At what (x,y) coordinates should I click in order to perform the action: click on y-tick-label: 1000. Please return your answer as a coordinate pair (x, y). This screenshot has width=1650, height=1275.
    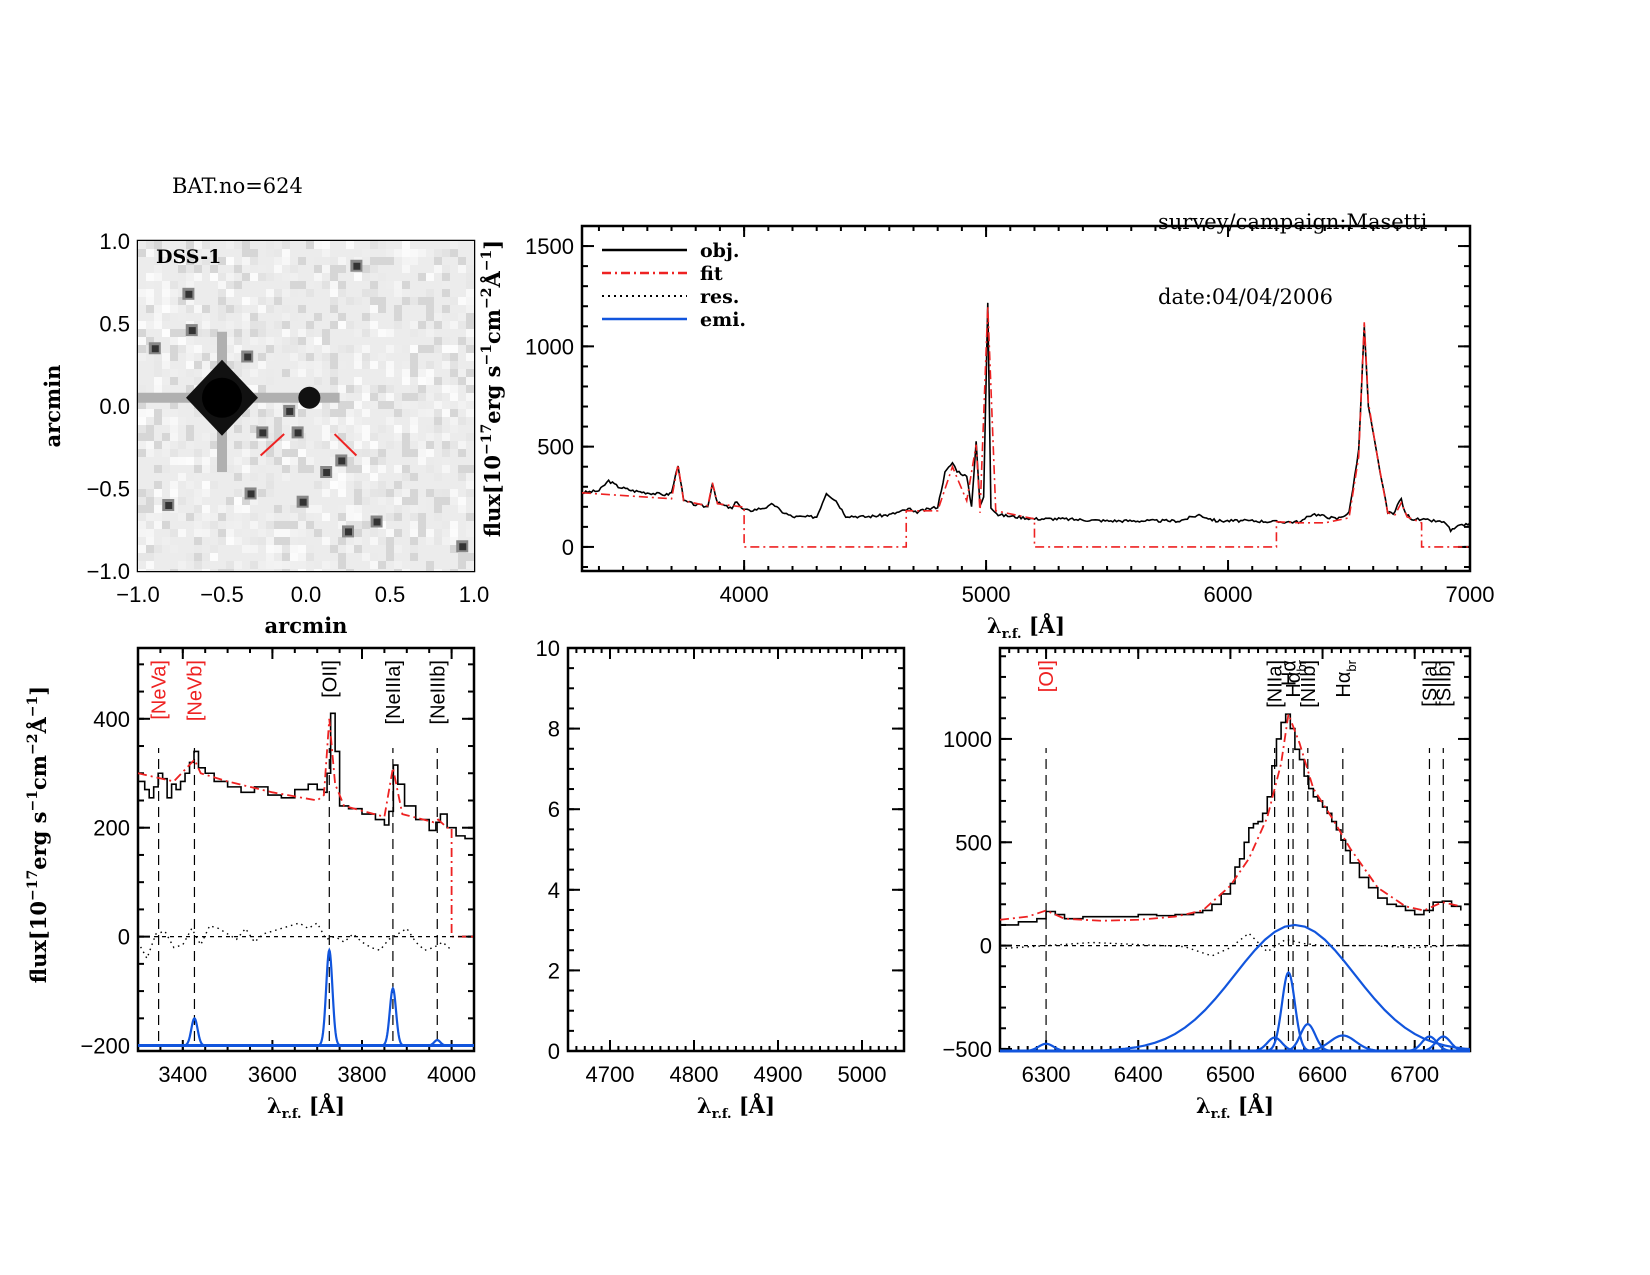
    Looking at the image, I should click on (967, 739).